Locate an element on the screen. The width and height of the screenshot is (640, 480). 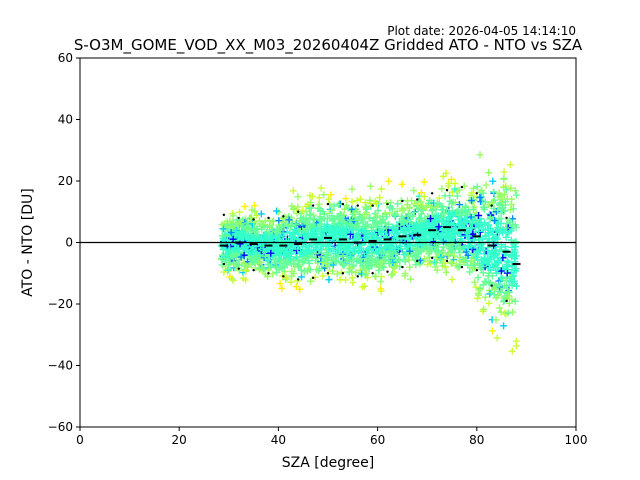
x-tick-label: 40 is located at coordinates (278, 440).